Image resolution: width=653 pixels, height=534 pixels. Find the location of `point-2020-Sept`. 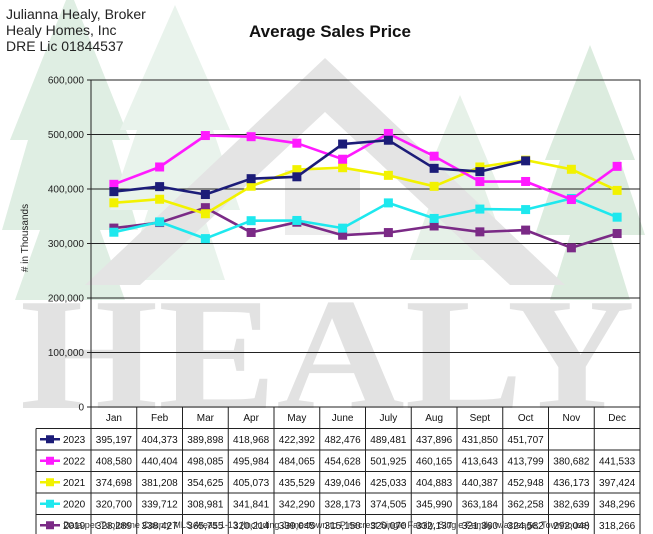

point-2020-Sept is located at coordinates (480, 209).